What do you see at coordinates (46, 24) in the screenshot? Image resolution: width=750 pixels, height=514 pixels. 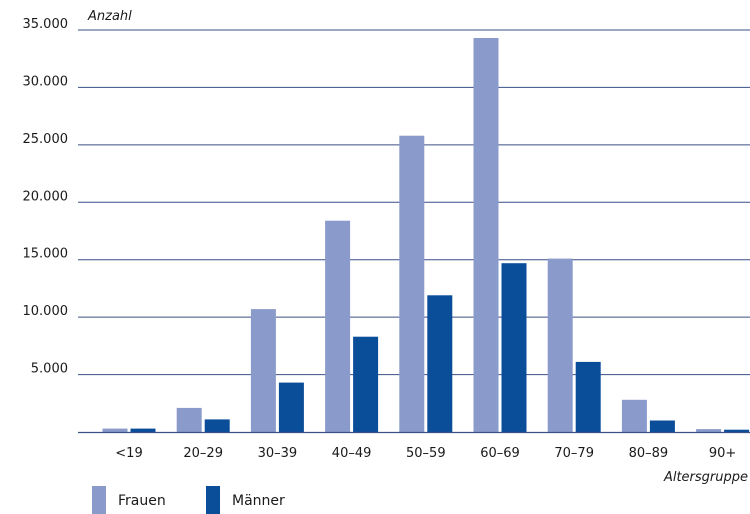 I see `y-tick-label: 35.000` at bounding box center [46, 24].